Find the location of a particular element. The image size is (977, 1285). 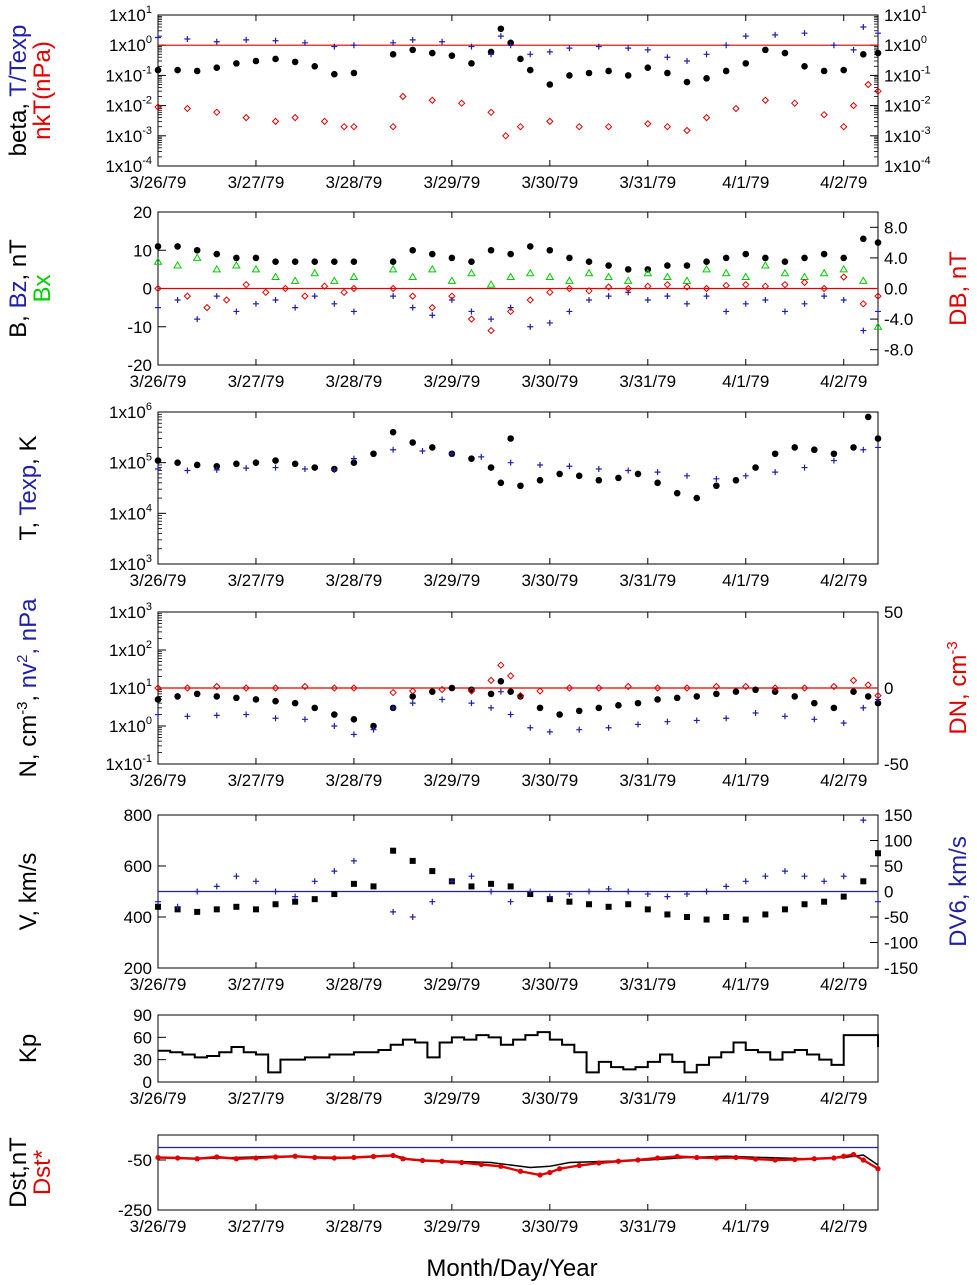

label-part: Kp is located at coordinates (28, 1048).